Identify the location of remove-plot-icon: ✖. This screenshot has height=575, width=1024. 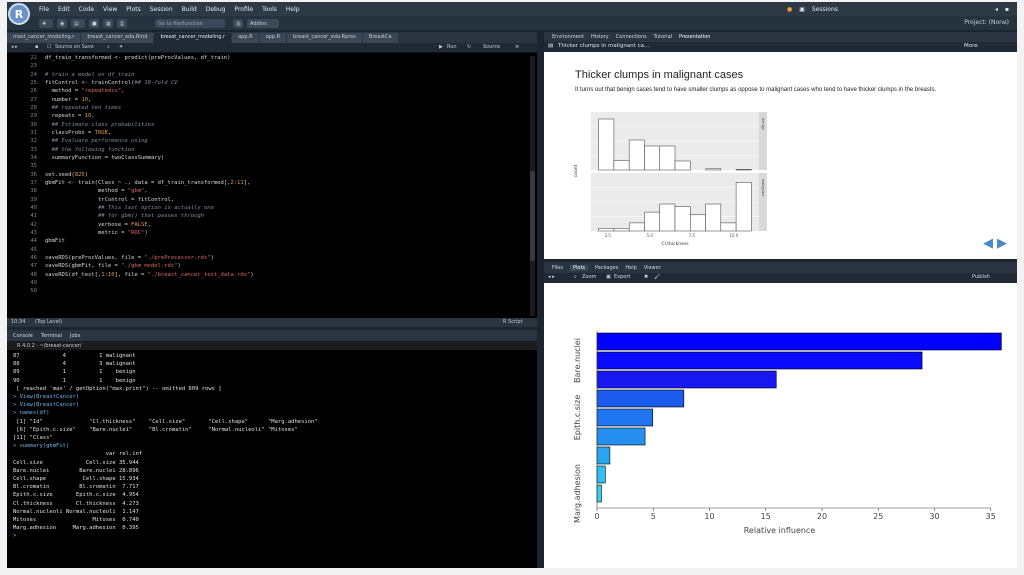
(646, 277).